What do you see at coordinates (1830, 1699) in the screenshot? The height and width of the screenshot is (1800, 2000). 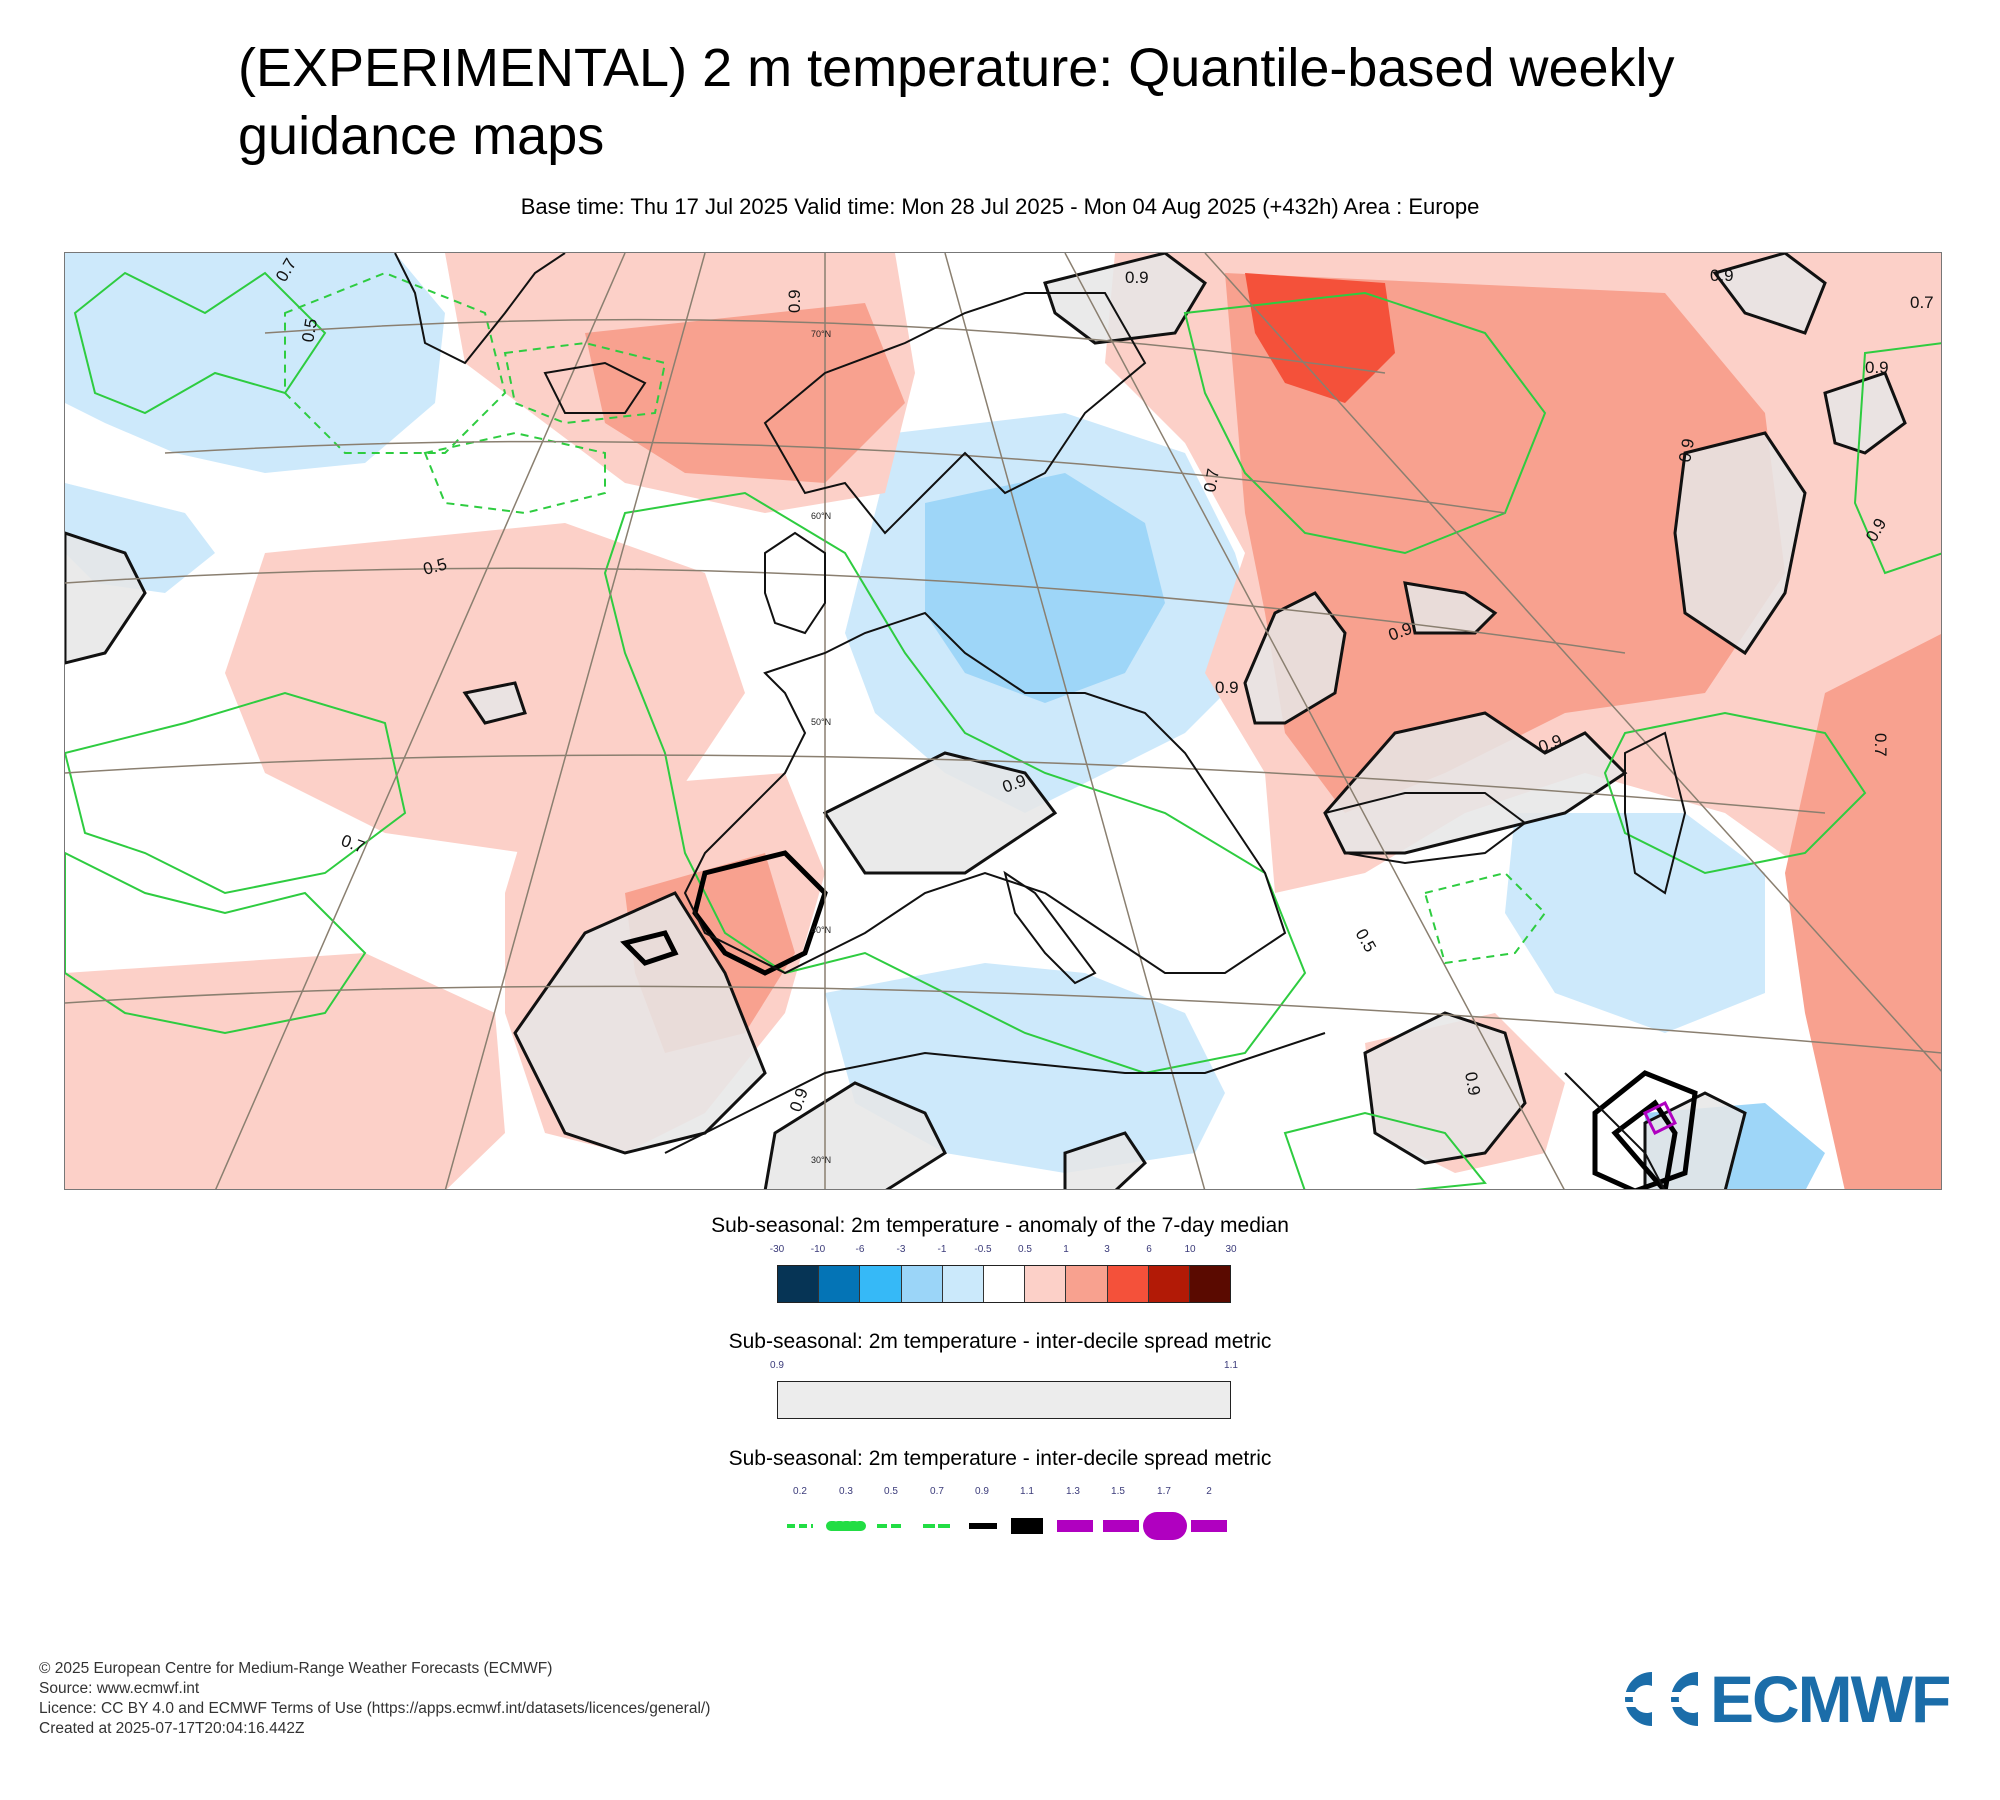 I see `ecmwf-logo-text: ECMWF` at bounding box center [1830, 1699].